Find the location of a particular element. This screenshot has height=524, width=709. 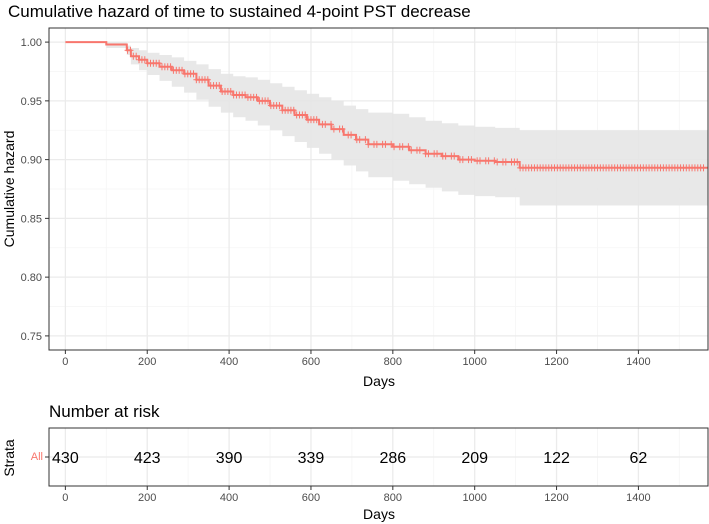

risk-x-tick-label: 600 is located at coordinates (311, 498).